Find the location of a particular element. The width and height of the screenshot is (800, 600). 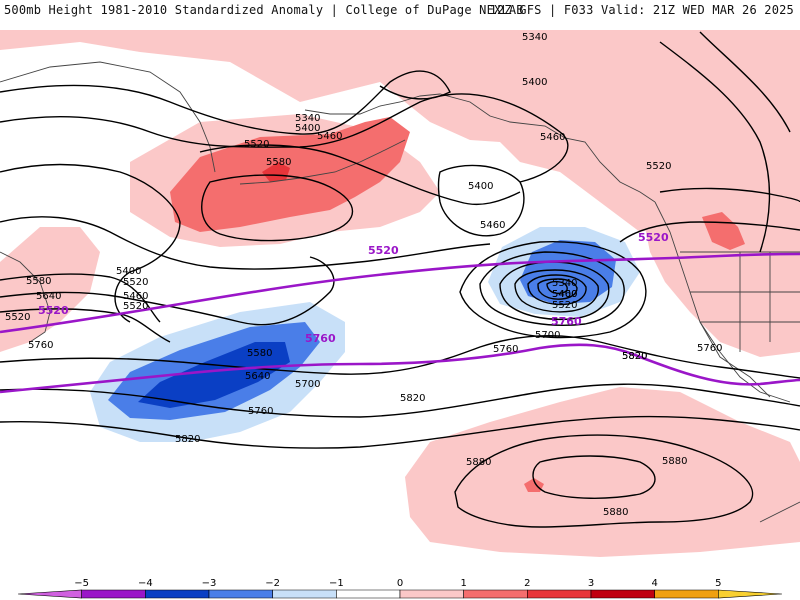

alaska-coastline is located at coordinates (480, 148).